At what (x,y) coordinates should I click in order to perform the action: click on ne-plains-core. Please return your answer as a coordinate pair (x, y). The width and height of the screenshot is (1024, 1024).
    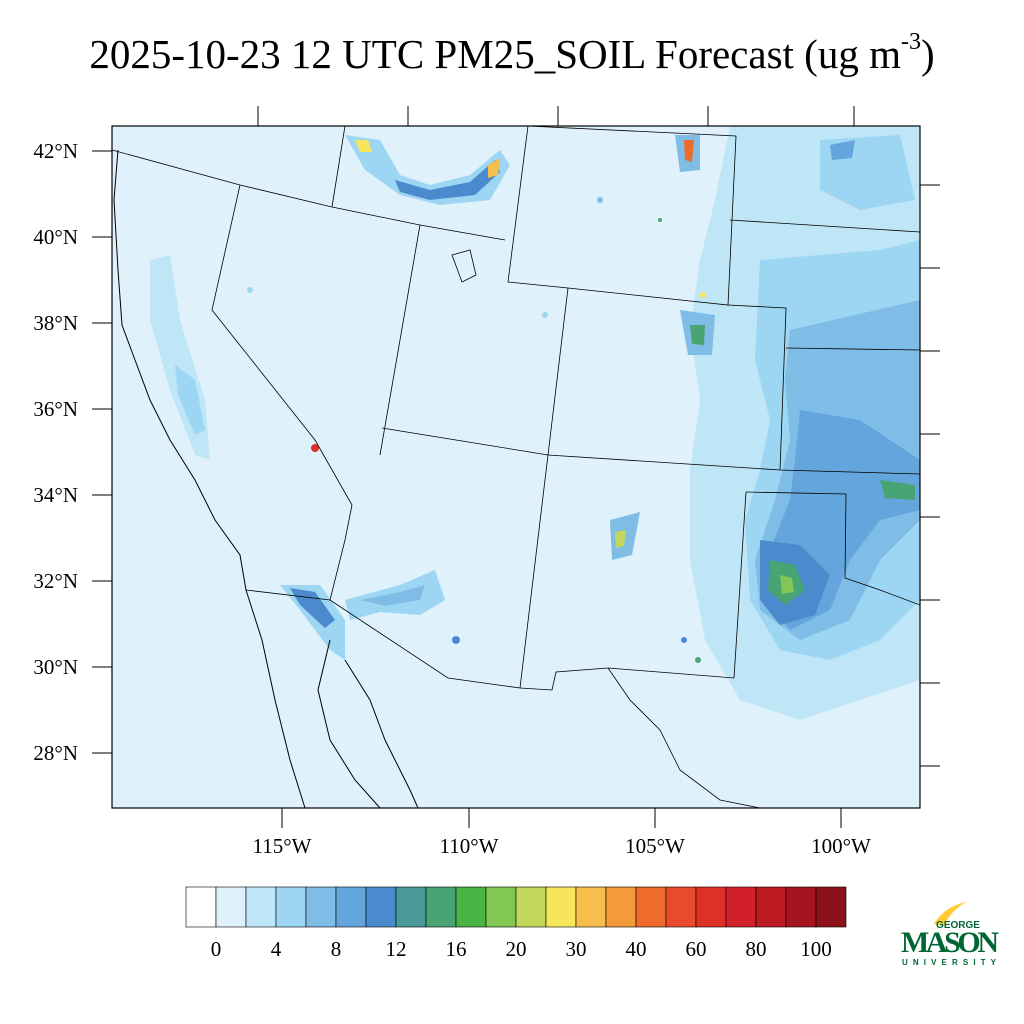
    Looking at the image, I should click on (842, 150).